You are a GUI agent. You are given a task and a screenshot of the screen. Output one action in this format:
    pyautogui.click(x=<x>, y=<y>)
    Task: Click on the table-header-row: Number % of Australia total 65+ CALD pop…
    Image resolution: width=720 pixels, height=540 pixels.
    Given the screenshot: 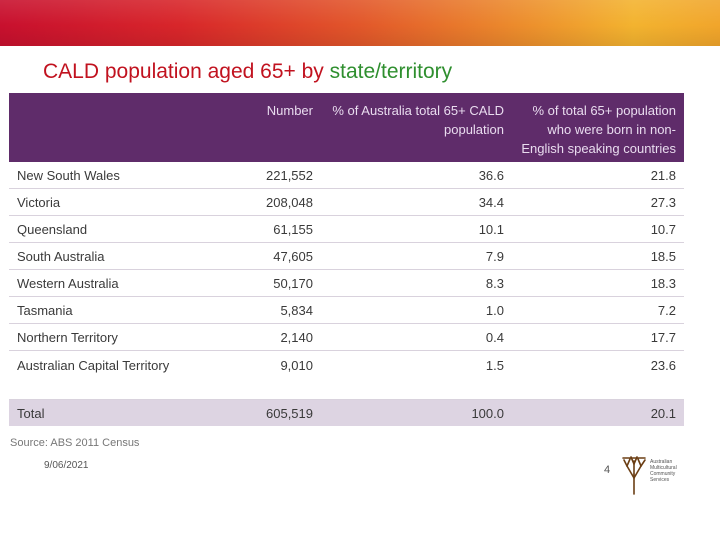 What is the action you would take?
    pyautogui.click(x=346, y=127)
    